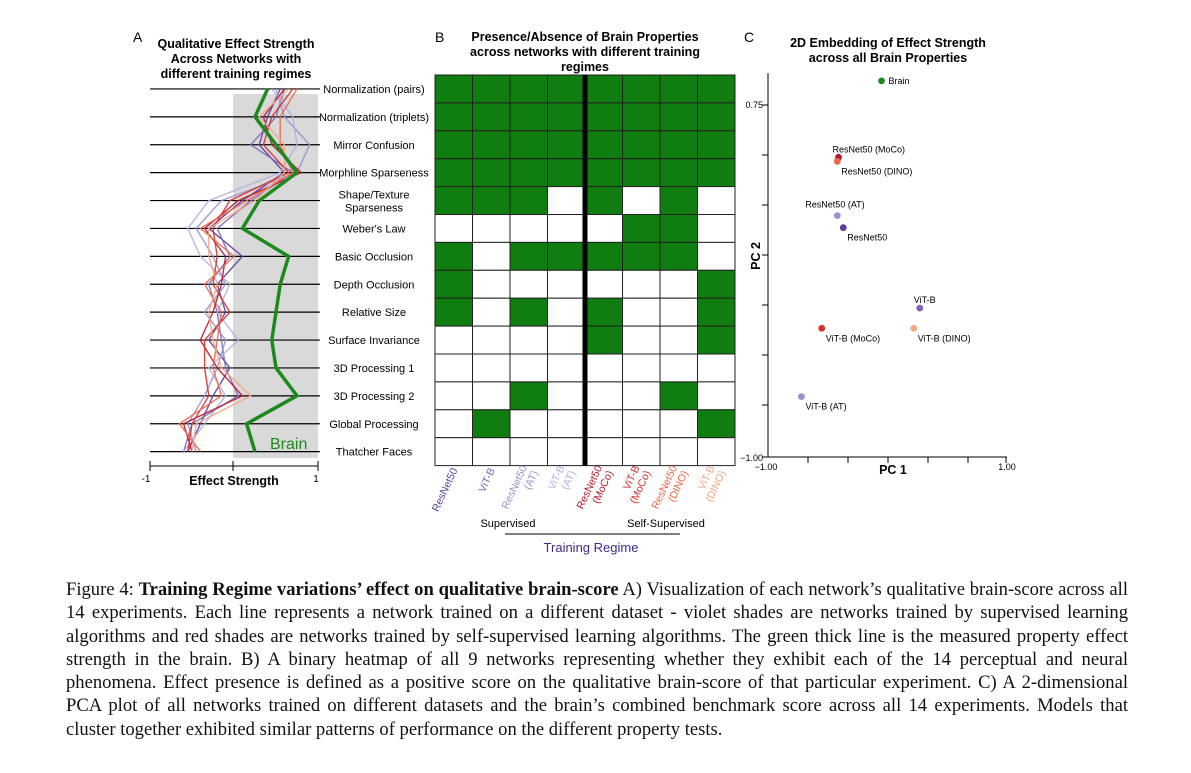 The height and width of the screenshot is (773, 1191). What do you see at coordinates (944, 338) in the screenshot?
I see `scatter-point-label: ViT-B (DINO)` at bounding box center [944, 338].